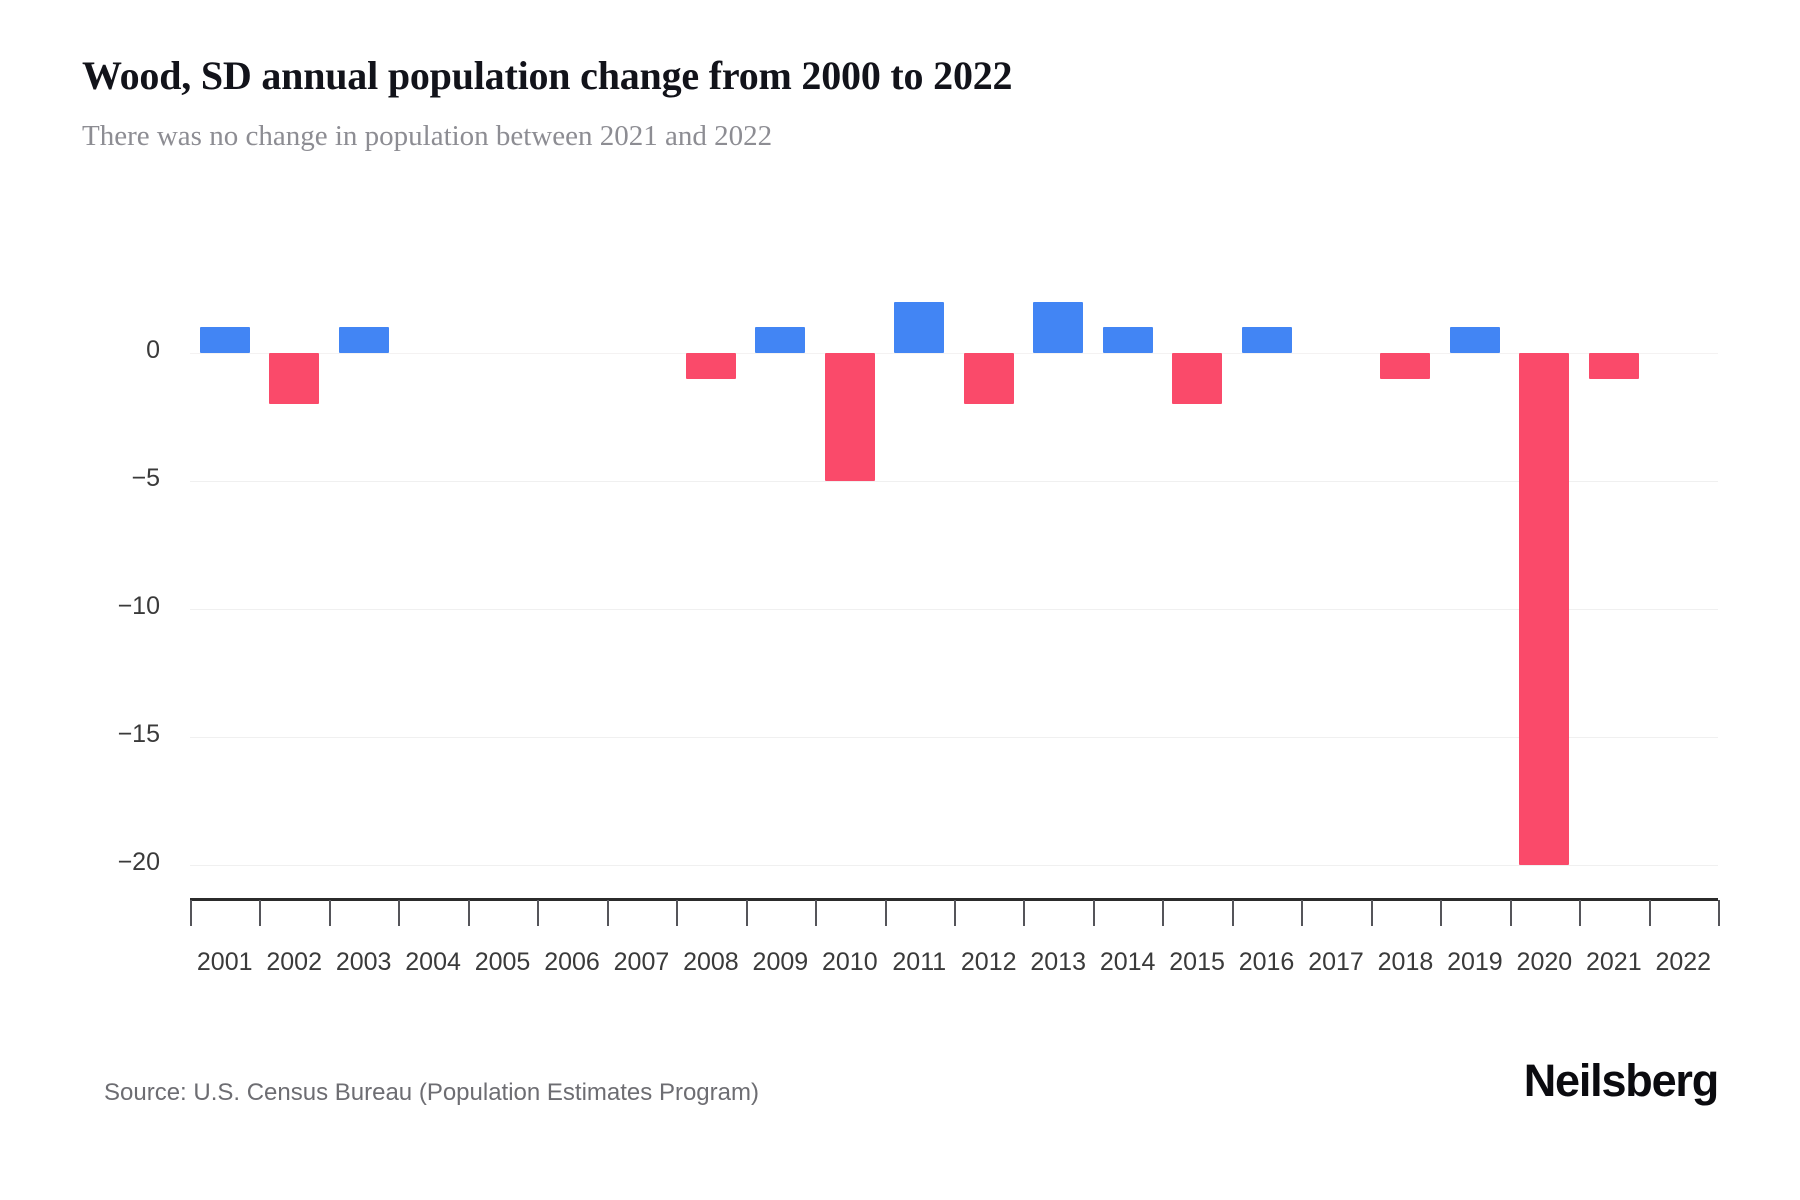 Image resolution: width=1800 pixels, height=1200 pixels. Describe the element at coordinates (780, 962) in the screenshot. I see `x-axis-label-2009: 2009` at that location.